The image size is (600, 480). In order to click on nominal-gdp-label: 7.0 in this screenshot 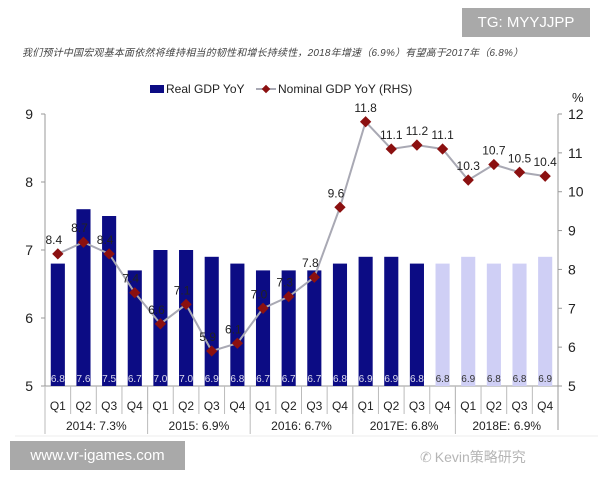, I will do `click(259, 294)`.